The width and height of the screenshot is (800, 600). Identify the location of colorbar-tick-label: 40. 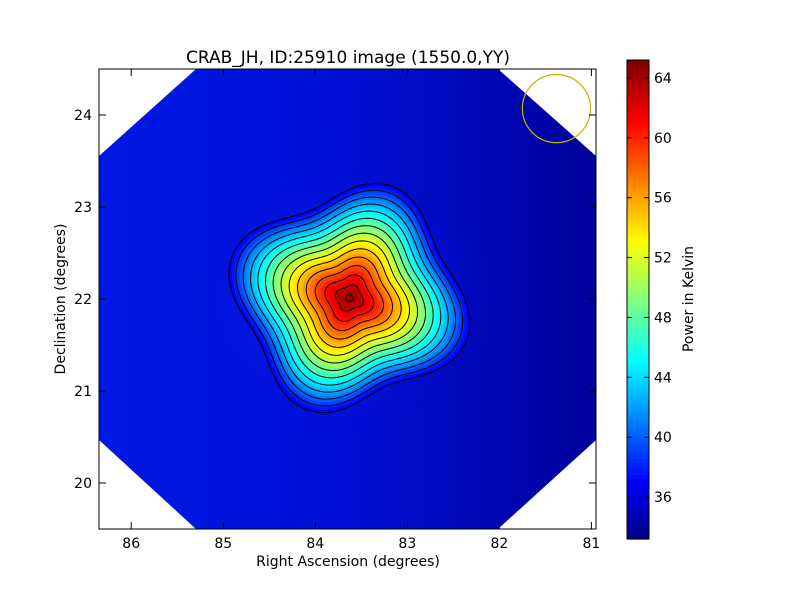
(663, 438).